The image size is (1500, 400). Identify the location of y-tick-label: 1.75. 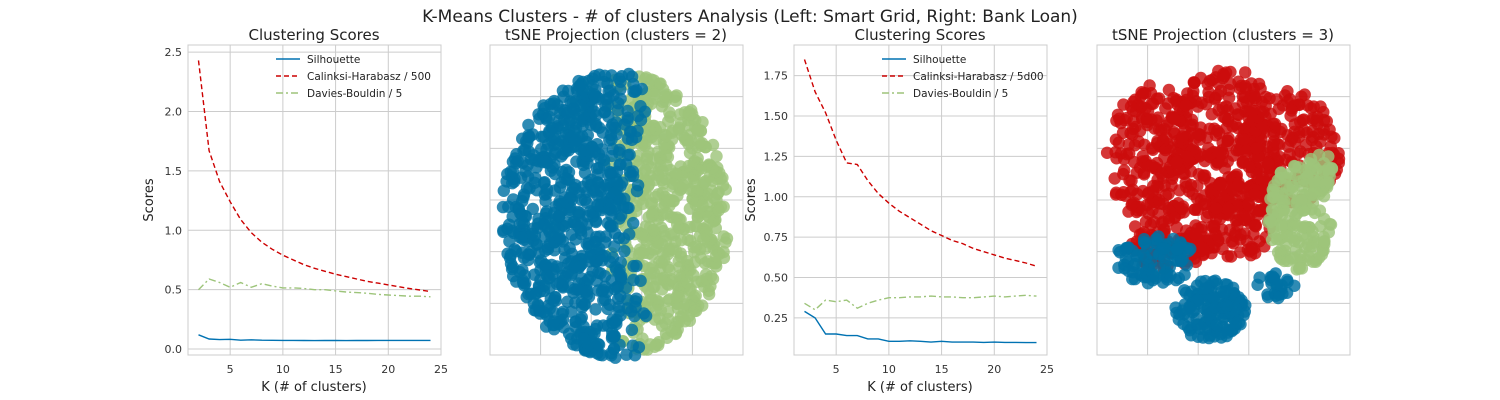
(776, 76).